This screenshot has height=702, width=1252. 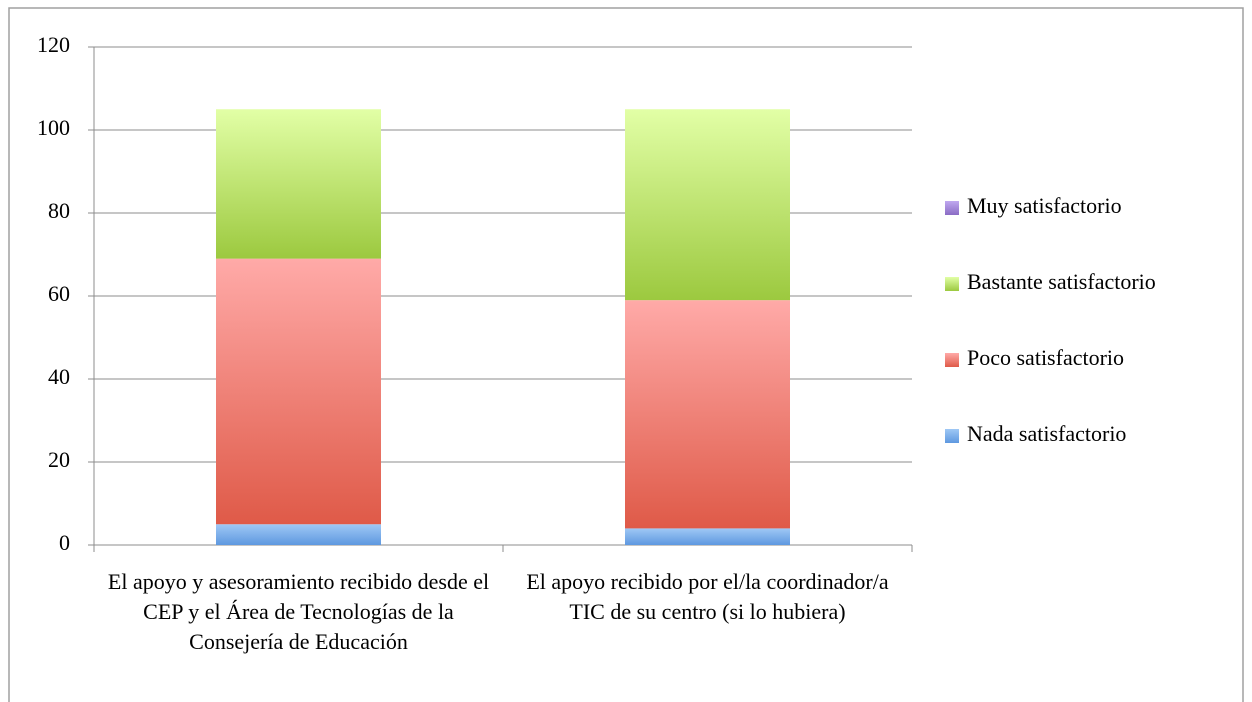 I want to click on legend-label: Nada satisfactorio, so click(x=1046, y=433).